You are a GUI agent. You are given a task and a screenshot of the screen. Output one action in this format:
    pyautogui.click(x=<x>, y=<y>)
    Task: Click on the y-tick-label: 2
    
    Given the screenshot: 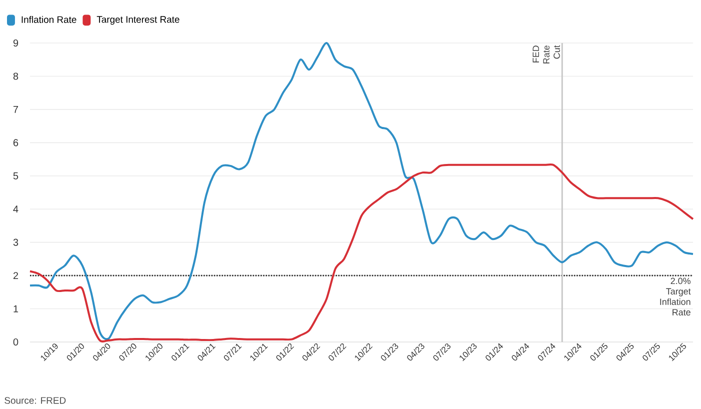 What is the action you would take?
    pyautogui.click(x=15, y=276)
    